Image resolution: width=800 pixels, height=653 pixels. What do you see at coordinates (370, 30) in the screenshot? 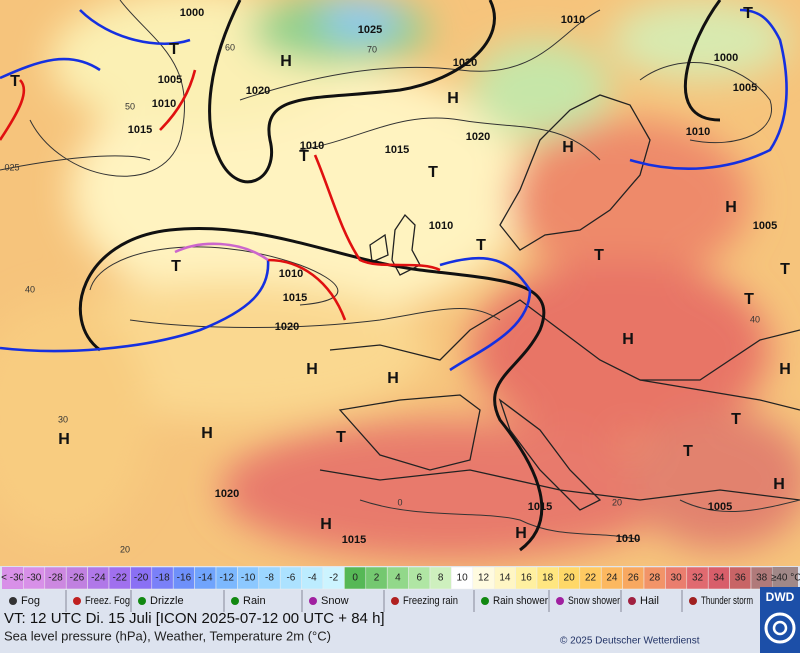
I see `isobar-label: 1025` at bounding box center [370, 30].